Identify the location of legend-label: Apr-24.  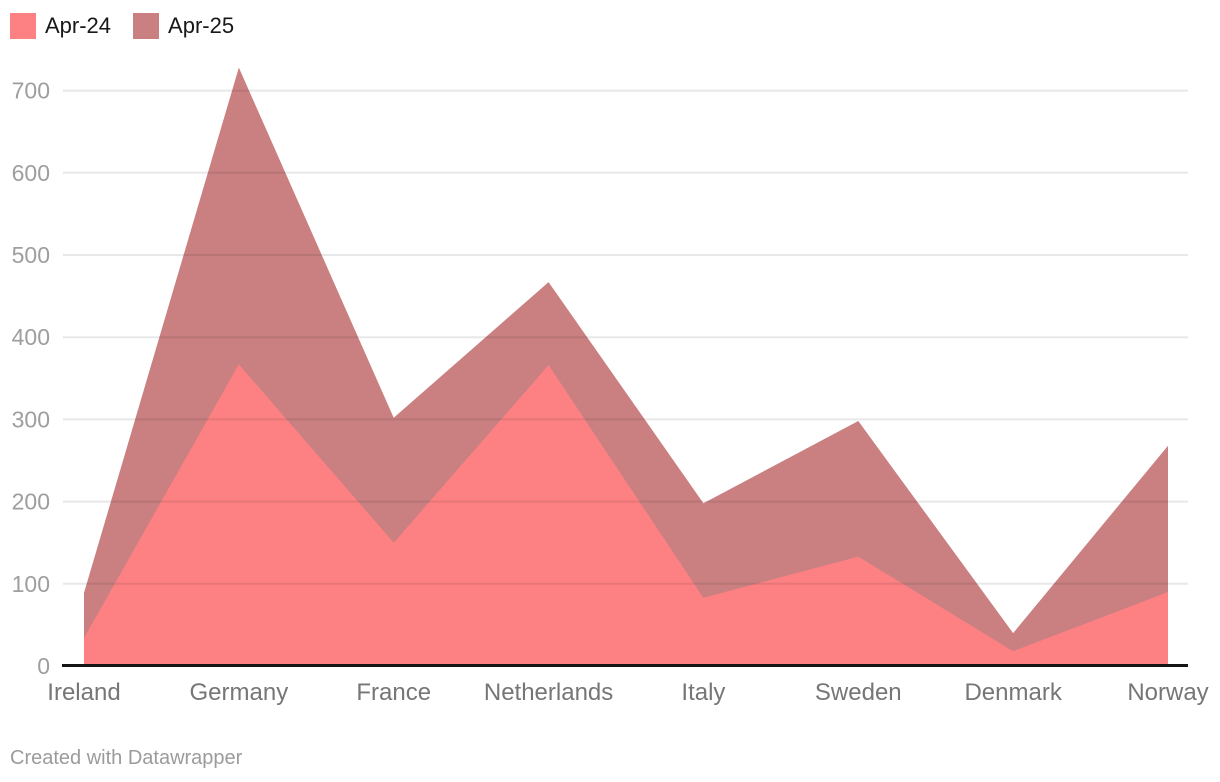
(78, 25).